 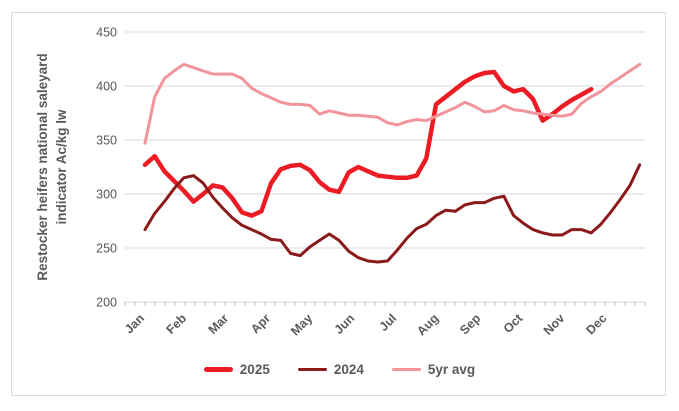 What do you see at coordinates (254, 369) in the screenshot?
I see `legend-label: 2025` at bounding box center [254, 369].